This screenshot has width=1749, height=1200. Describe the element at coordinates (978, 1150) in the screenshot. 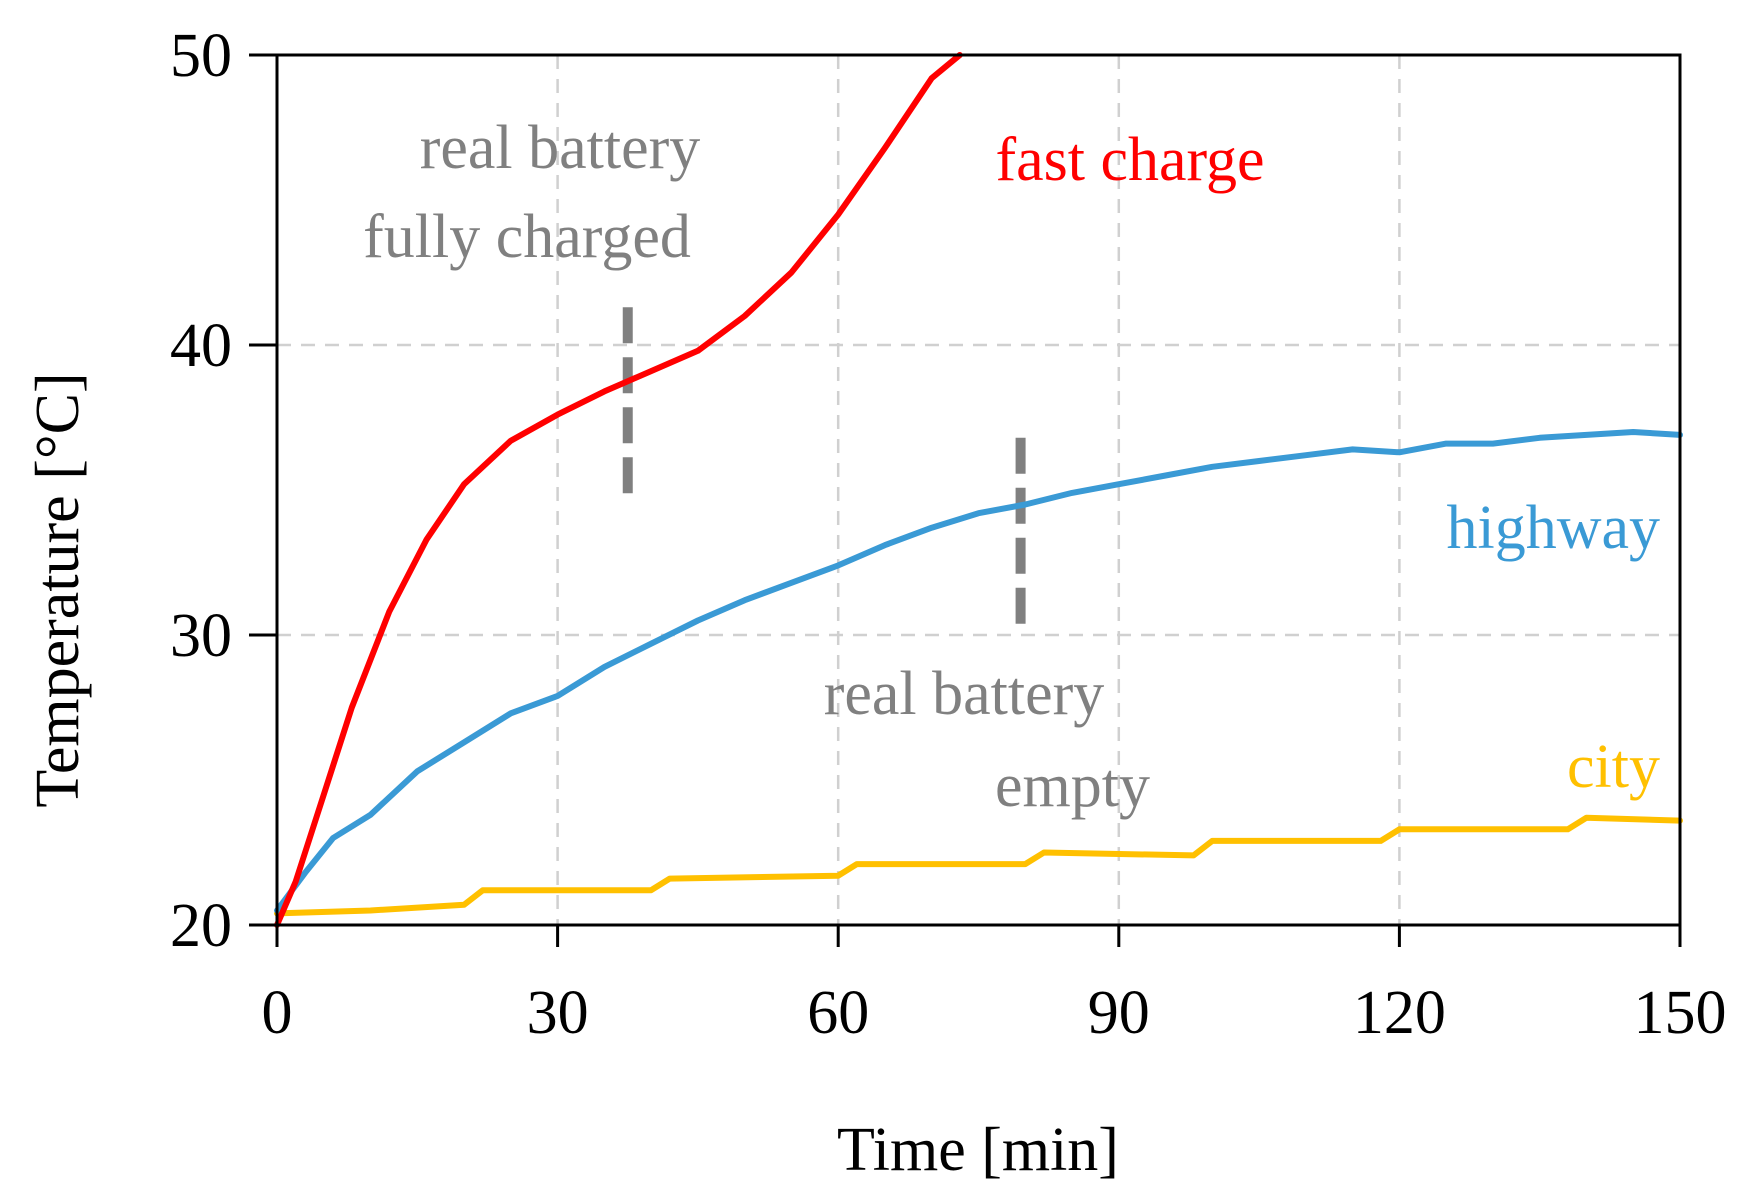

I see `x-axis-title: Time [min]` at that location.